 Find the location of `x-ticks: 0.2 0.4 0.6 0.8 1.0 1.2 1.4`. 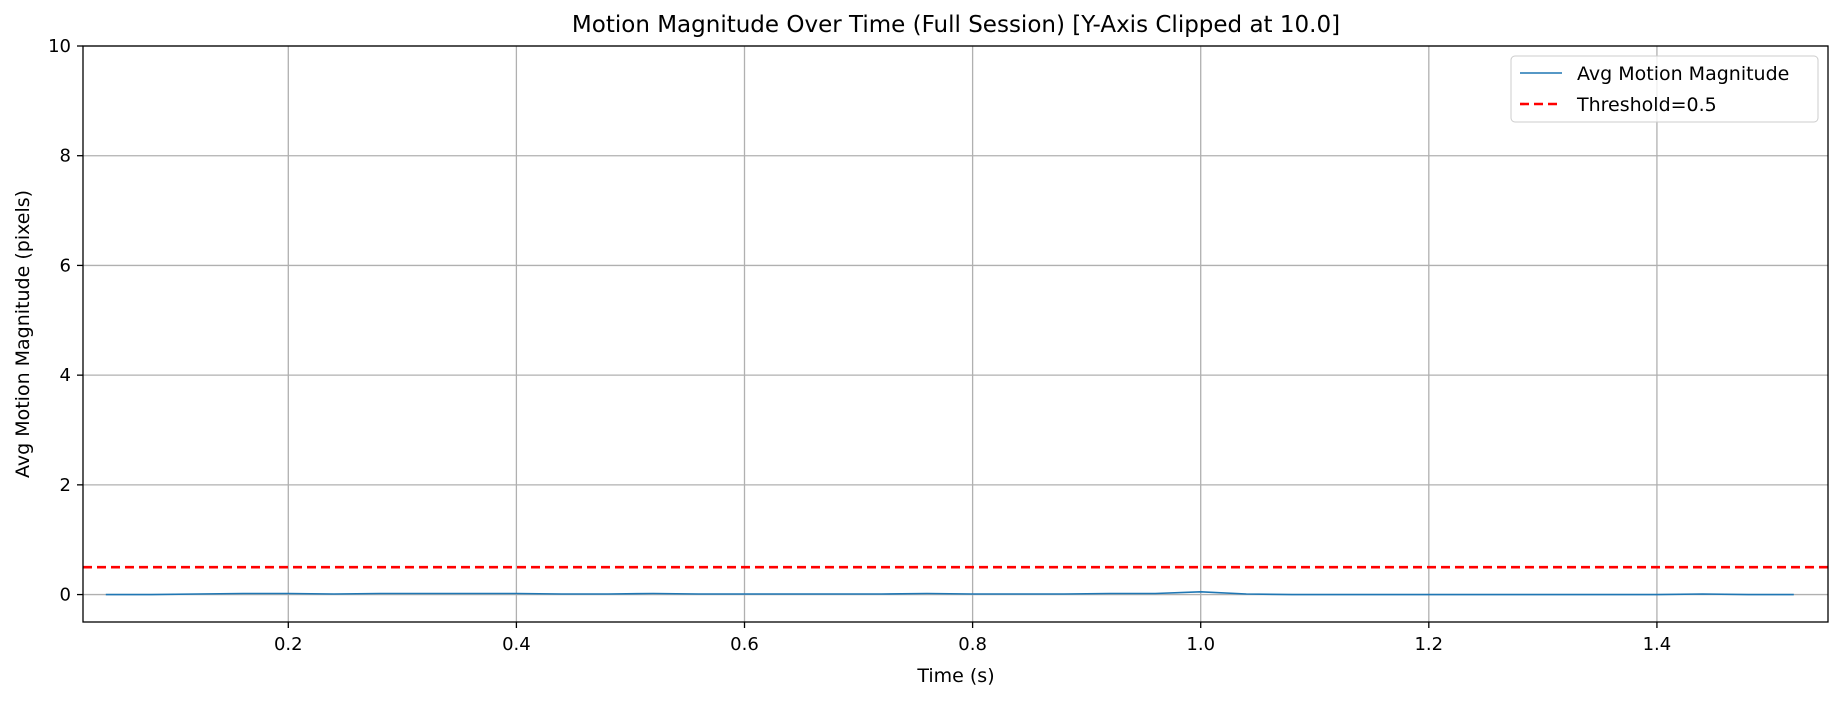

x-ticks: 0.2 0.4 0.6 0.8 1.0 1.2 1.4 is located at coordinates (972, 638).